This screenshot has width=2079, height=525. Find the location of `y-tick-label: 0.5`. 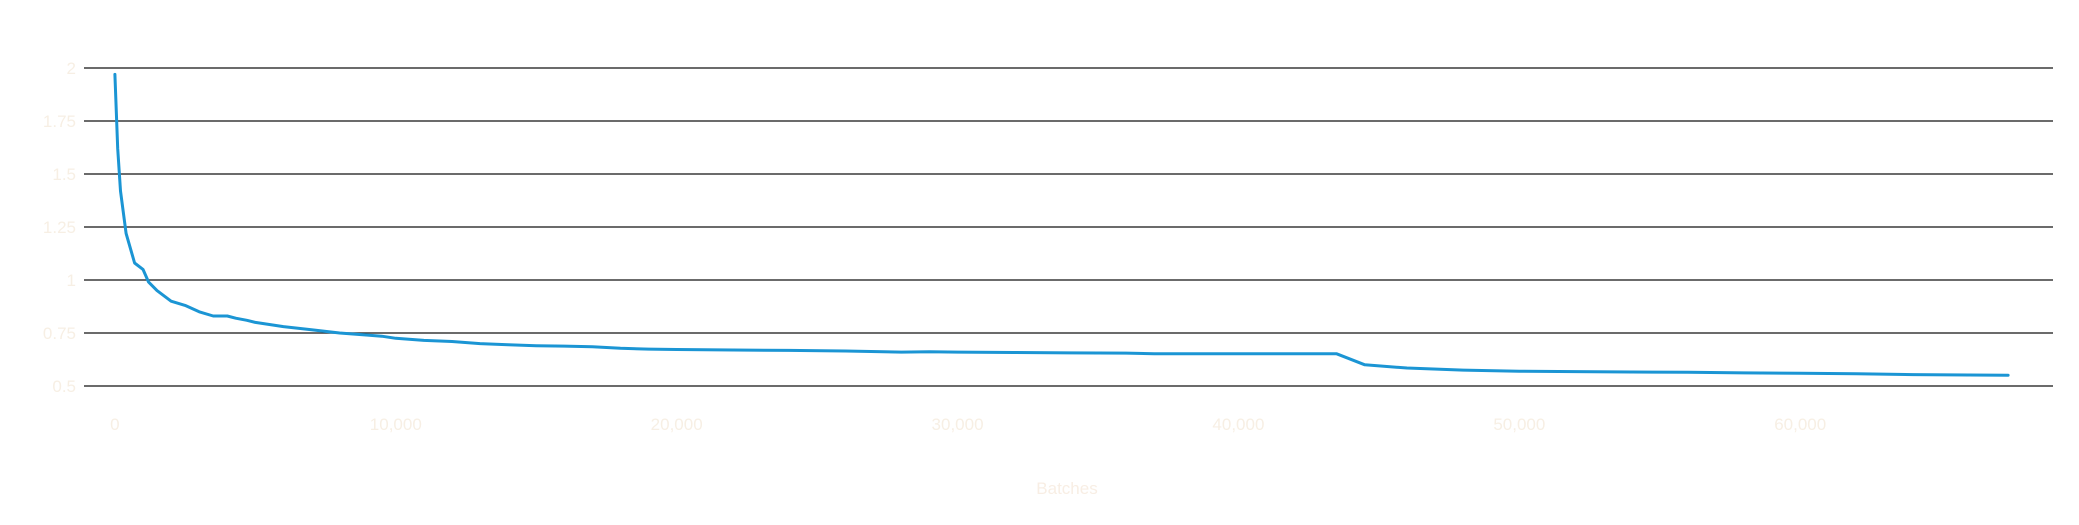

y-tick-label: 0.5 is located at coordinates (64, 386).